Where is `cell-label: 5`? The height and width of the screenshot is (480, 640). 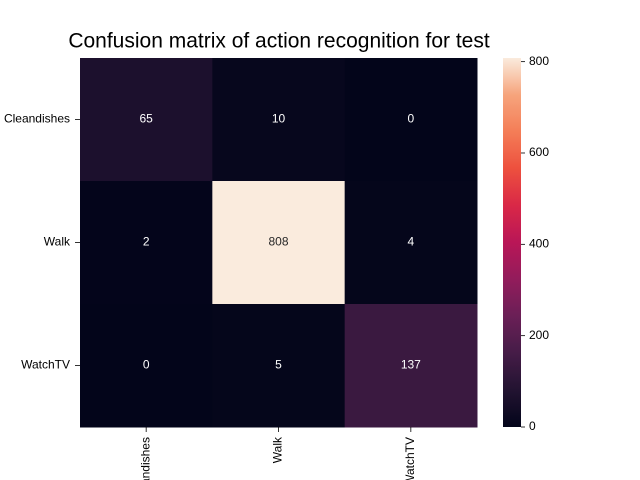 cell-label: 5 is located at coordinates (278, 365).